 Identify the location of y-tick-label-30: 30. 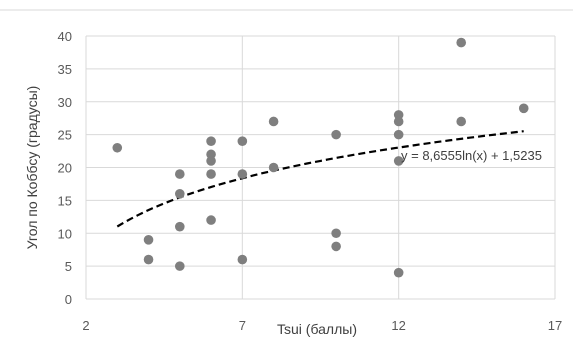
(65, 102).